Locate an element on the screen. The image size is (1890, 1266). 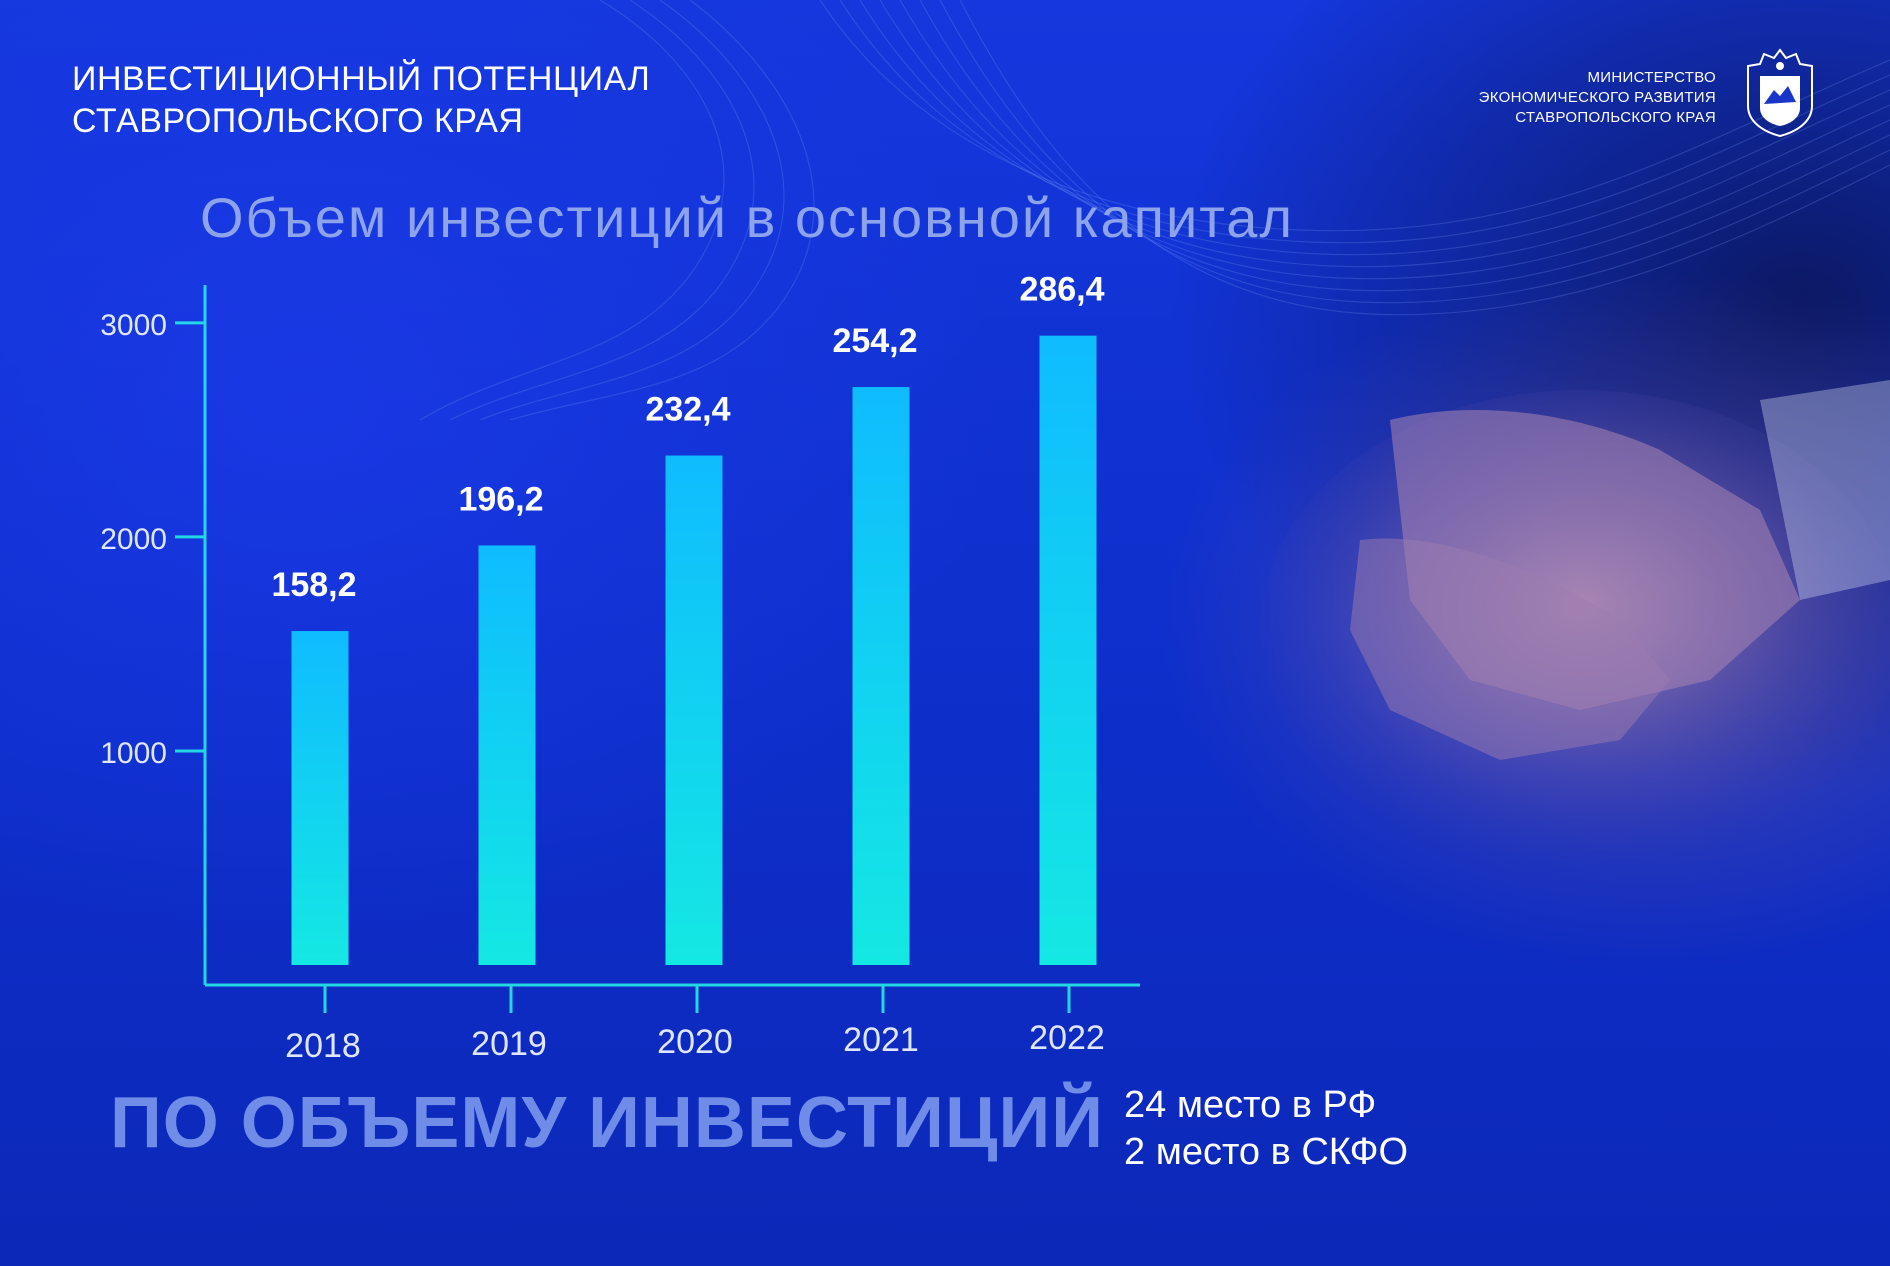
ministry-line3: СТАВРОПОЛЬСКОГО КРАЯ is located at coordinates (1615, 117).